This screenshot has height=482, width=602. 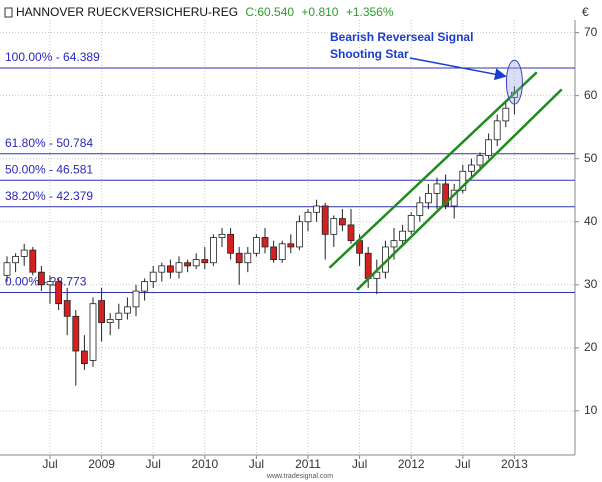 What do you see at coordinates (585, 12) in the screenshot?
I see `currency-label: €` at bounding box center [585, 12].